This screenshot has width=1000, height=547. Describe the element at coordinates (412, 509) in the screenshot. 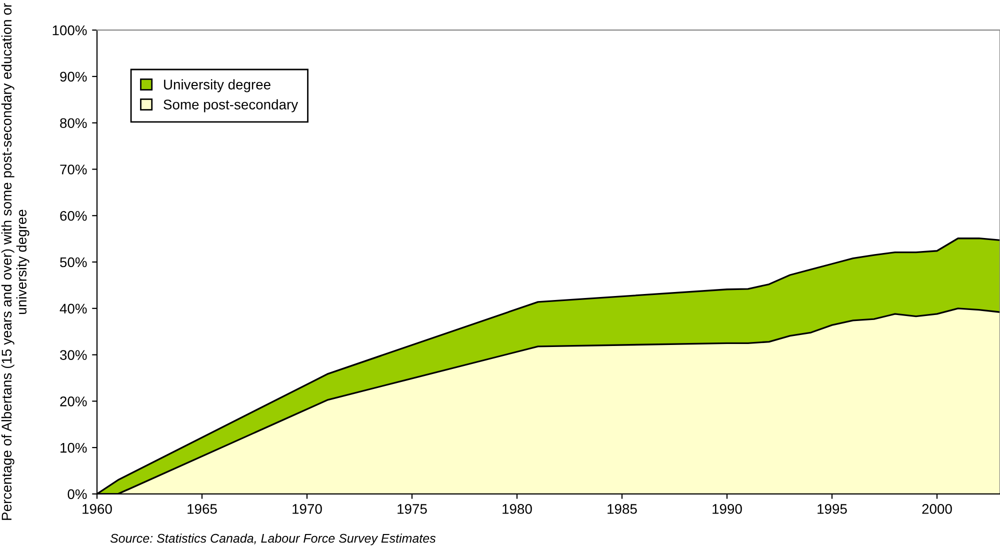

I see `x-tick-label: 1975` at that location.